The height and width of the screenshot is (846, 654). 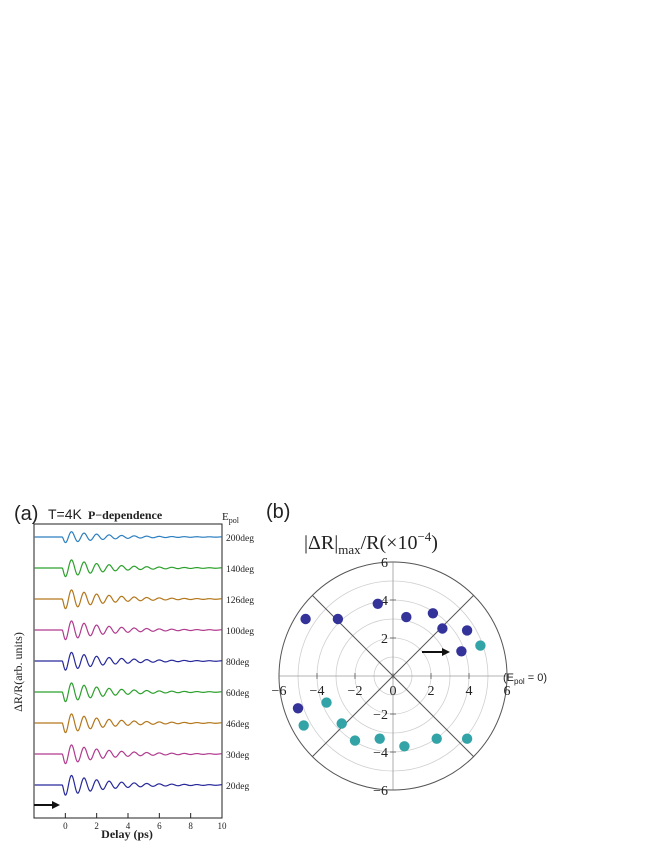 What do you see at coordinates (380, 715) in the screenshot?
I see `y-tick-label: −2` at bounding box center [380, 715].